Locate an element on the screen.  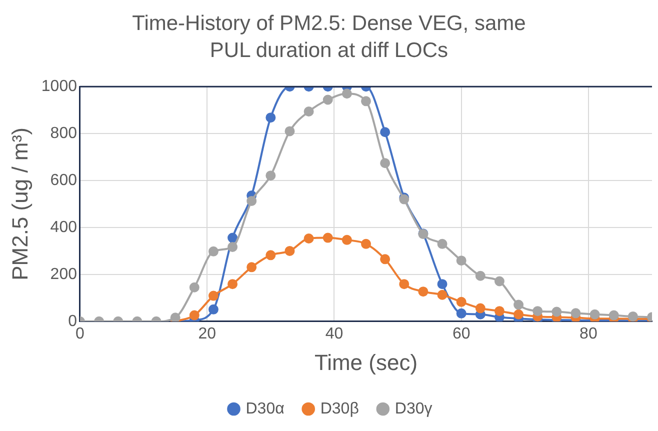
y-tick-label: 600 is located at coordinates (64, 180).